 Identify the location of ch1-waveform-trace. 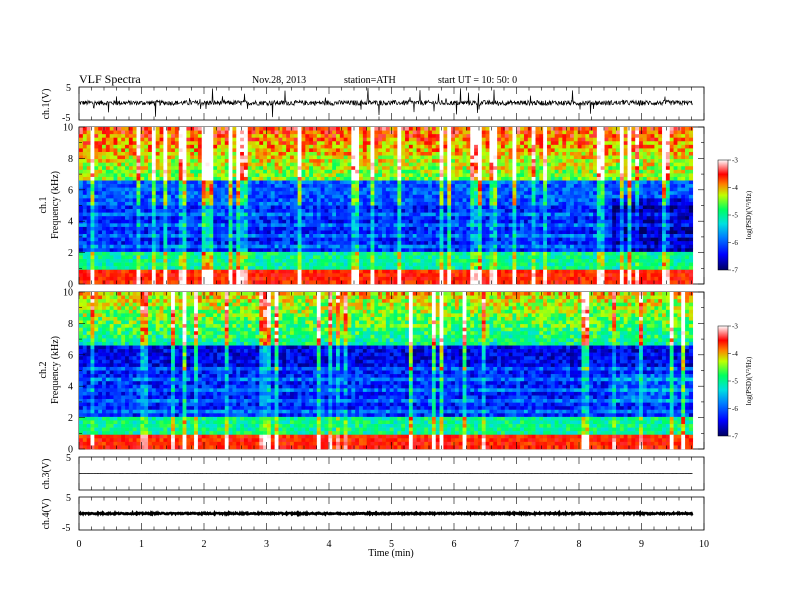
(385, 102).